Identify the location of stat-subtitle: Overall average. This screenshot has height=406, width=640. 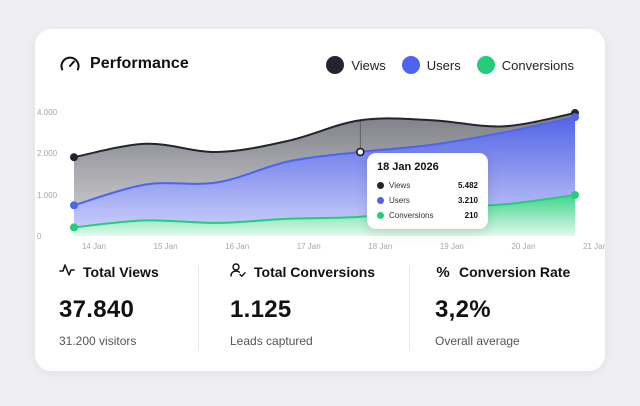
(477, 341).